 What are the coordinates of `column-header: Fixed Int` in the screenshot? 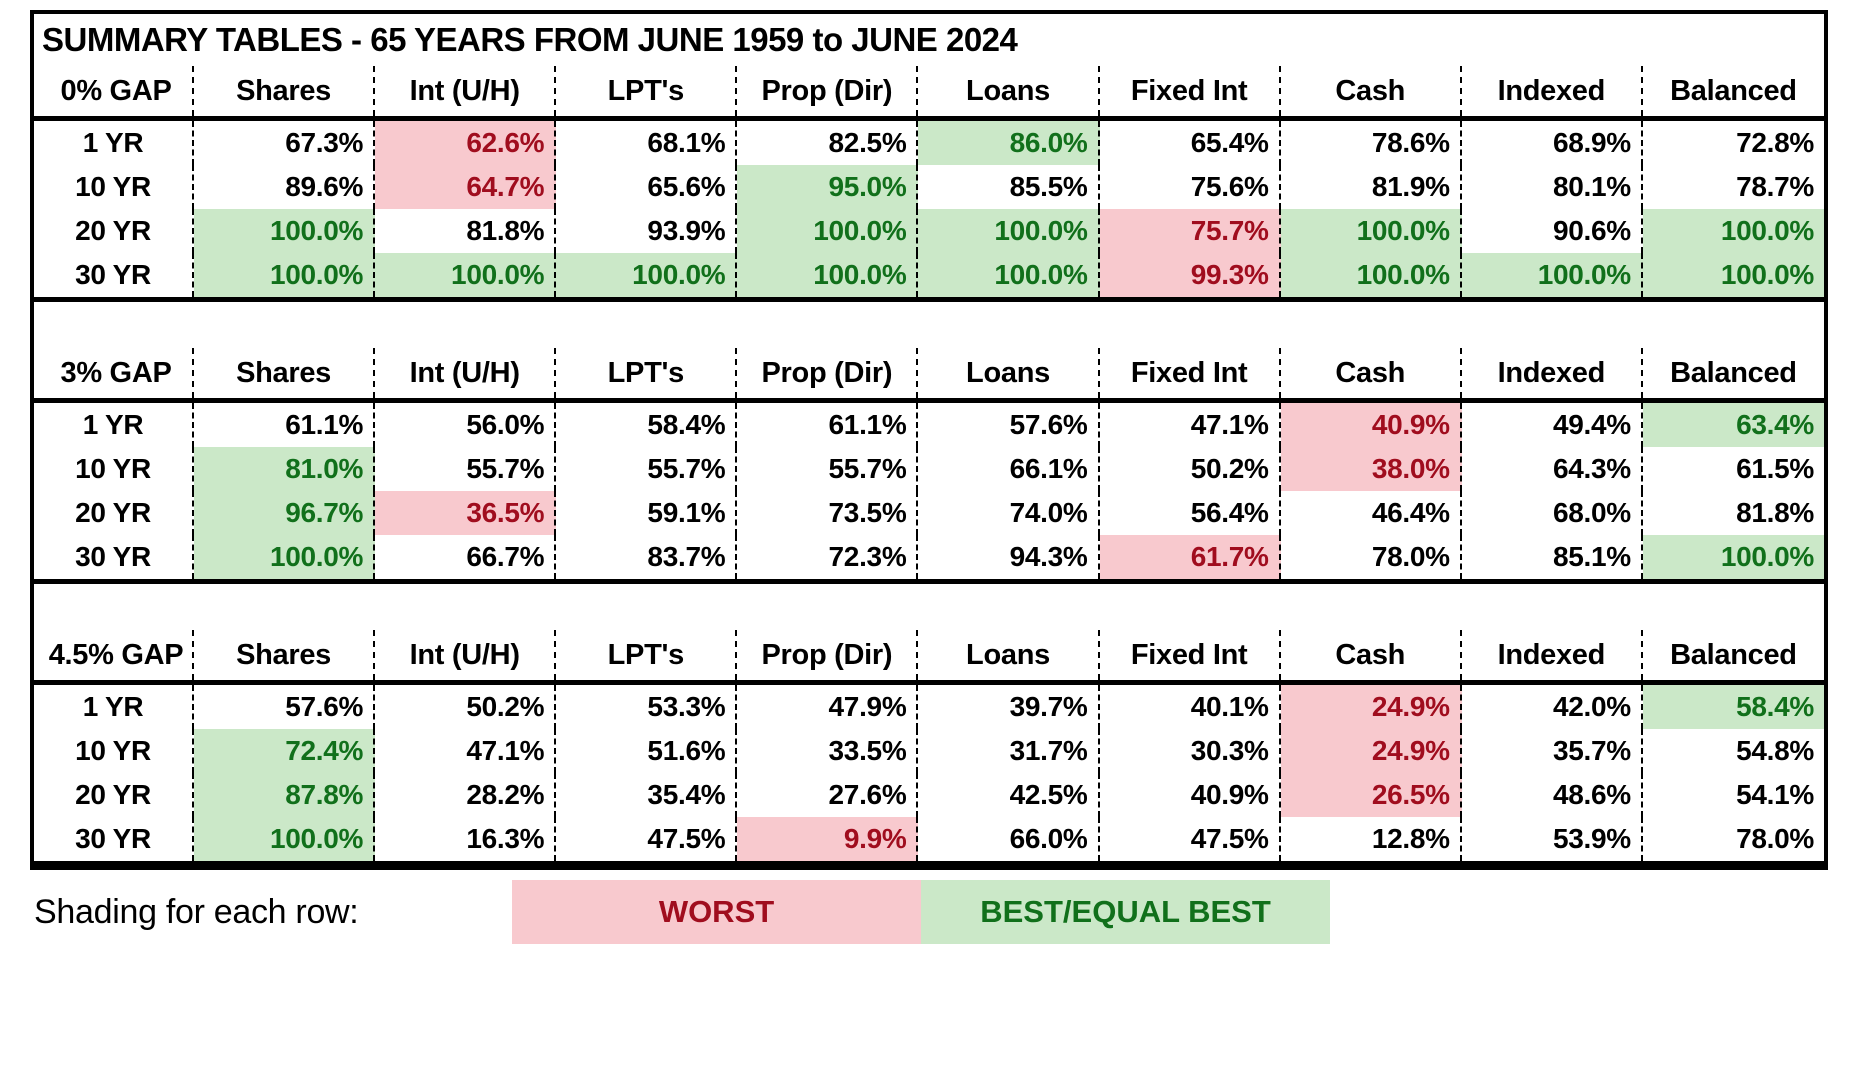 It's located at (1190, 373).